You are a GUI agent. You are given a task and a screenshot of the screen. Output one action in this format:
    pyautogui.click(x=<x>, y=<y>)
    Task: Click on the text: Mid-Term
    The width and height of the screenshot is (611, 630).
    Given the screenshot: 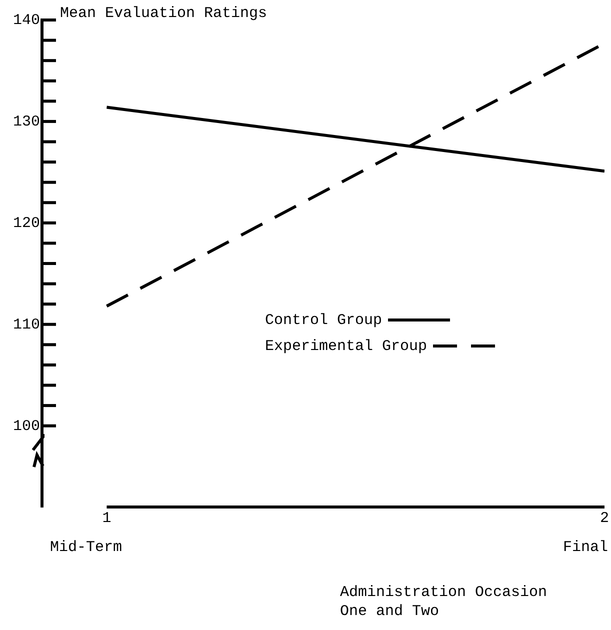 What is the action you would take?
    pyautogui.click(x=86, y=547)
    